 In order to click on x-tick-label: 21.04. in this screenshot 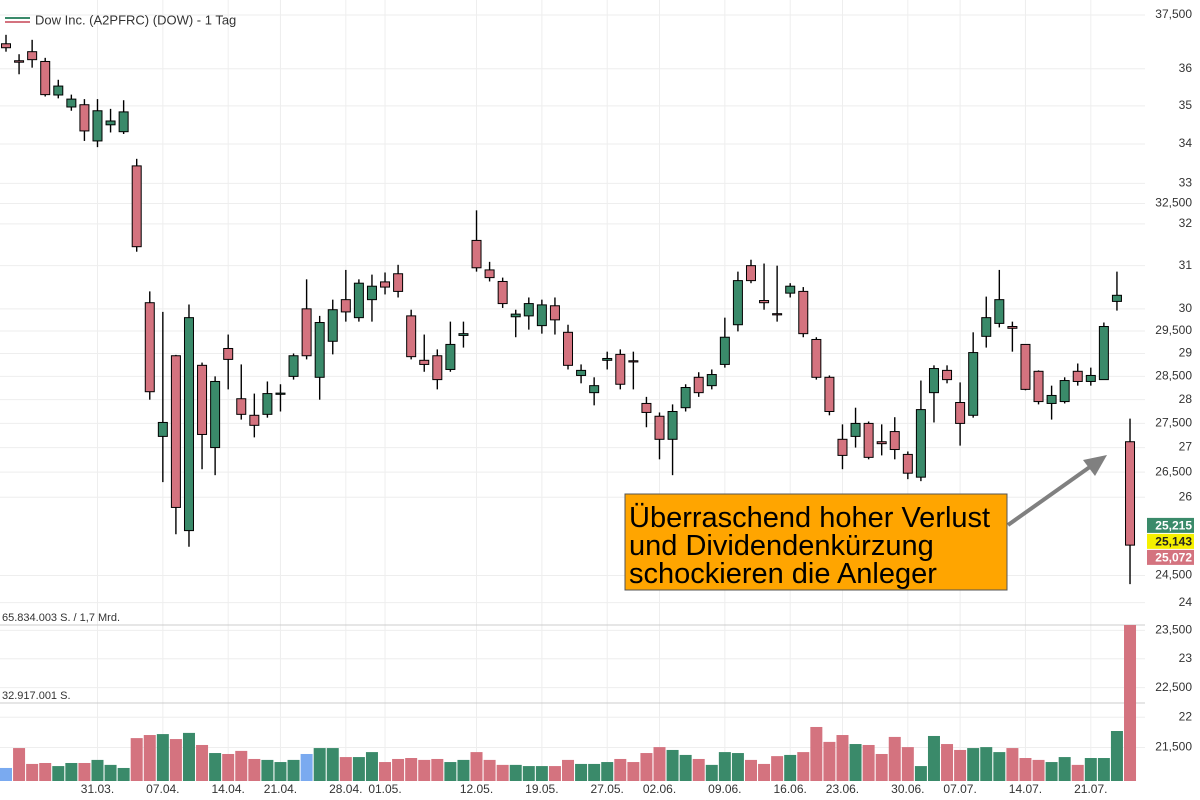, I will do `click(280, 789)`.